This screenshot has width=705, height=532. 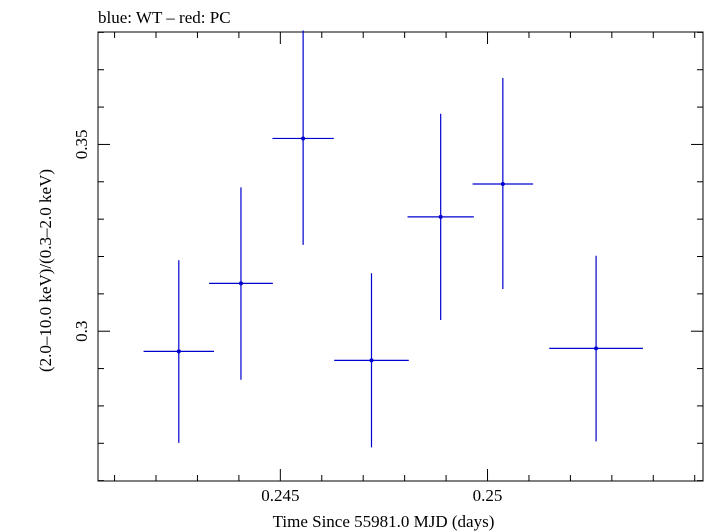 I want to click on x-tick-label: 0.25, so click(x=488, y=495).